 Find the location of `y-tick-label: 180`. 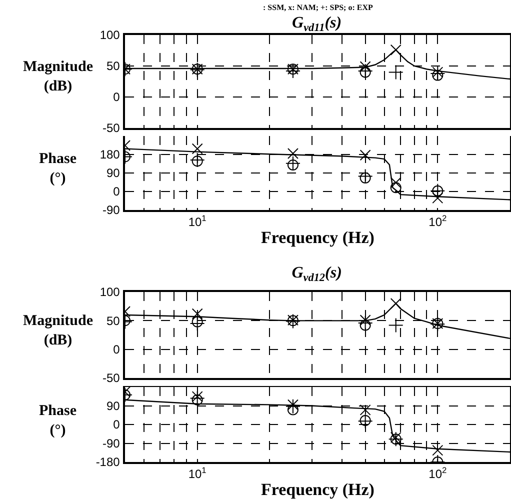

y-tick-label: 180 is located at coordinates (110, 155).